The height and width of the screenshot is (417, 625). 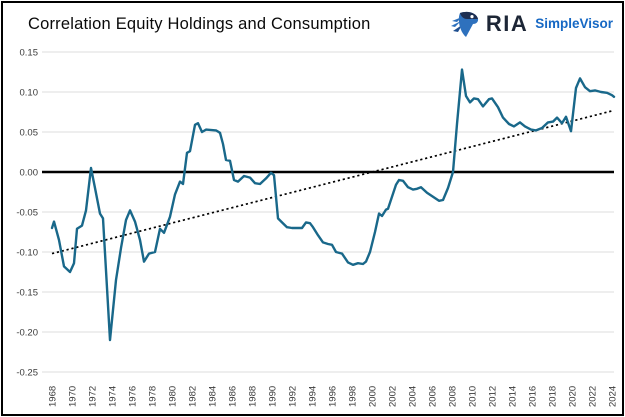 I want to click on x-tick-label: 2016, so click(x=533, y=396).